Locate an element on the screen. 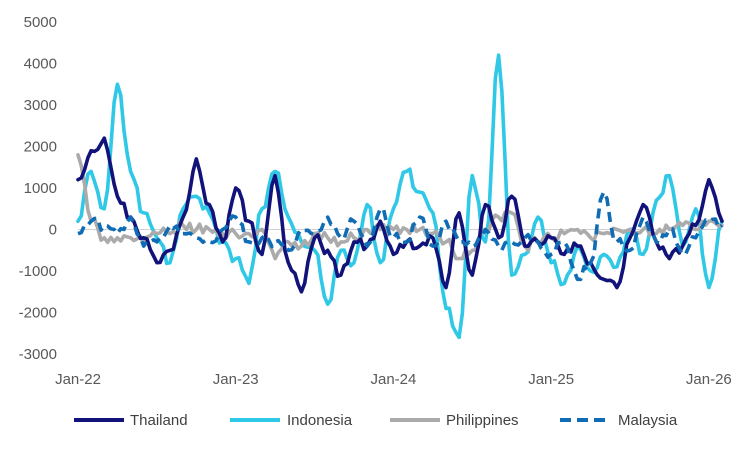 This screenshot has width=750, height=450. y-tick-label: 4000 is located at coordinates (40, 64).